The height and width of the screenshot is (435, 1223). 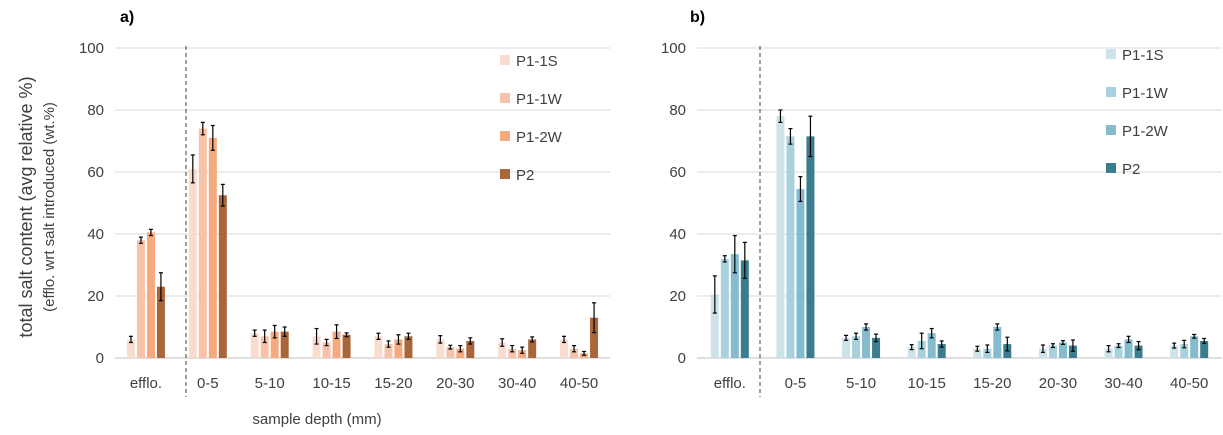 What do you see at coordinates (539, 99) in the screenshot?
I see `legend-label: P1-1W` at bounding box center [539, 99].